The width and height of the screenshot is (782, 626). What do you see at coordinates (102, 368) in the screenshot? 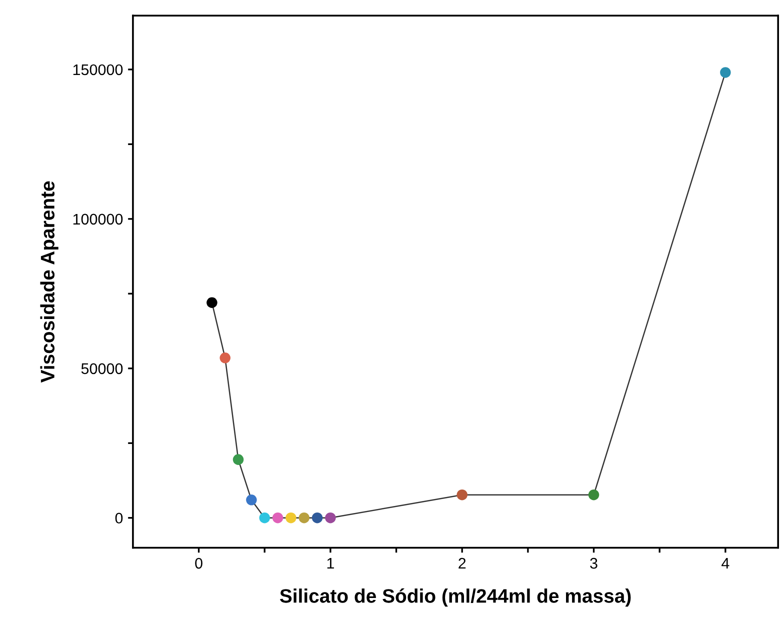
I see `y-tick-label: 50000` at bounding box center [102, 368].